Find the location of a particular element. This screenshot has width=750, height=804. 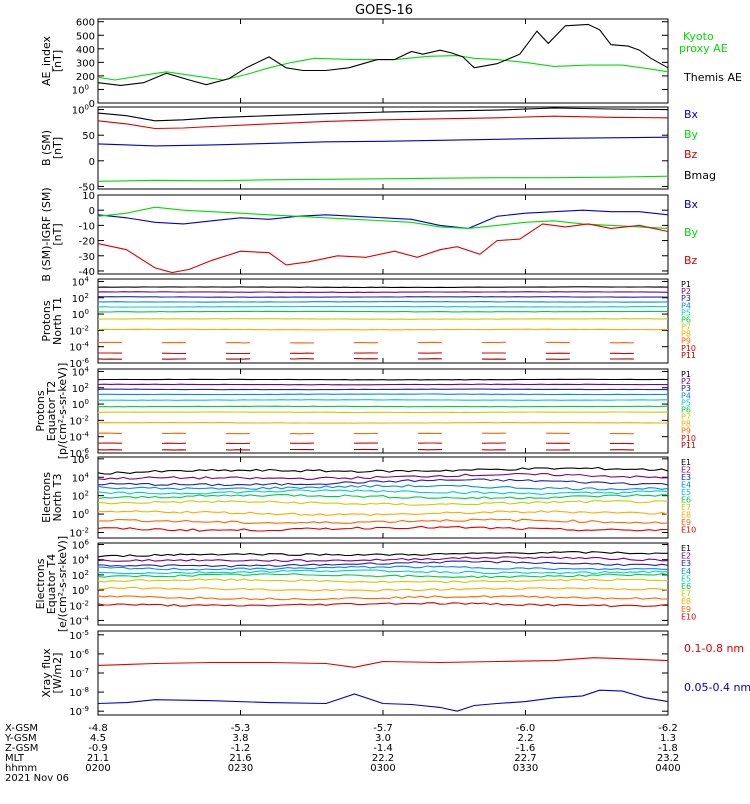

y-tick-label: 400 is located at coordinates (85, 50).